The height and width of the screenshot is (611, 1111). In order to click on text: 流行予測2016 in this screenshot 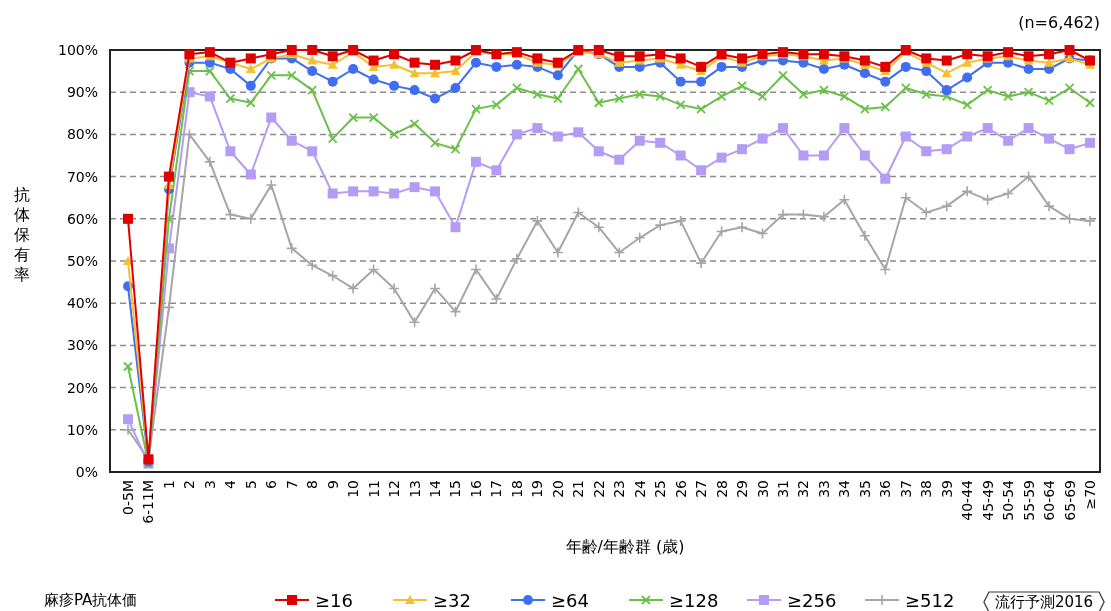, I will do `click(1044, 602)`.